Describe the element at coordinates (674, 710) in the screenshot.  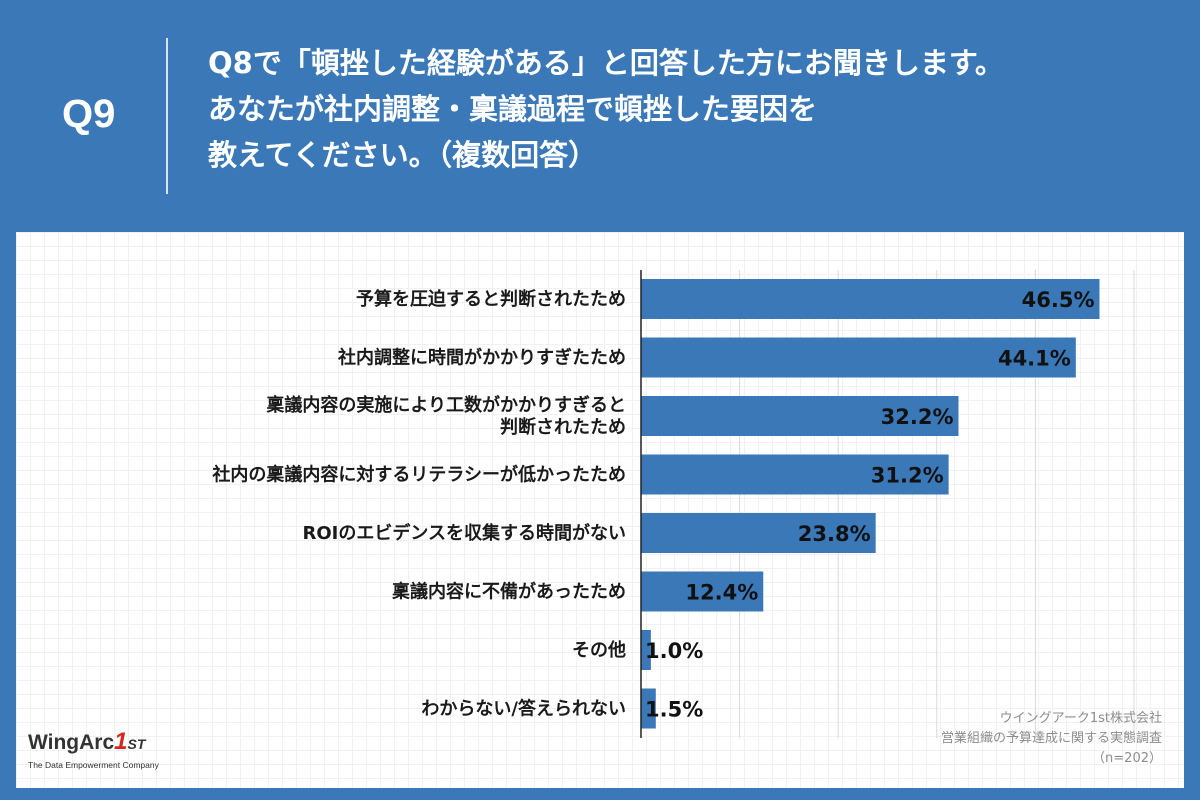
I see `value-label: 1.5%` at that location.